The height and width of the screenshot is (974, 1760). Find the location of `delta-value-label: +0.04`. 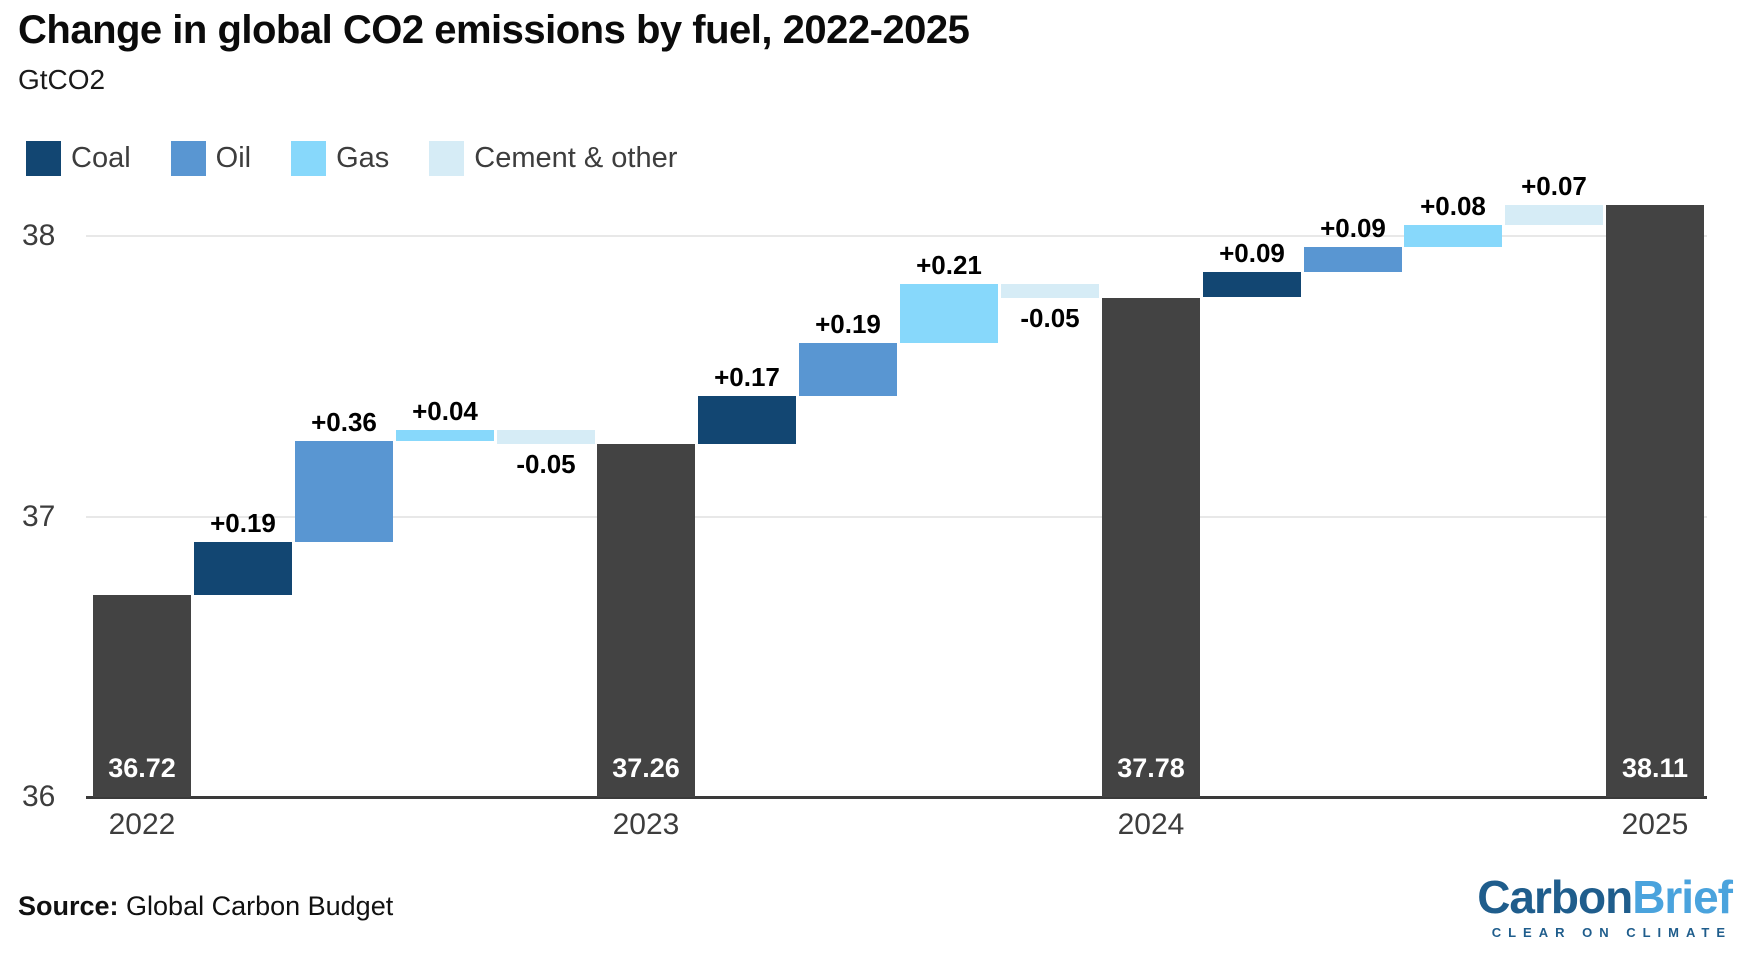

delta-value-label: +0.04 is located at coordinates (445, 411).